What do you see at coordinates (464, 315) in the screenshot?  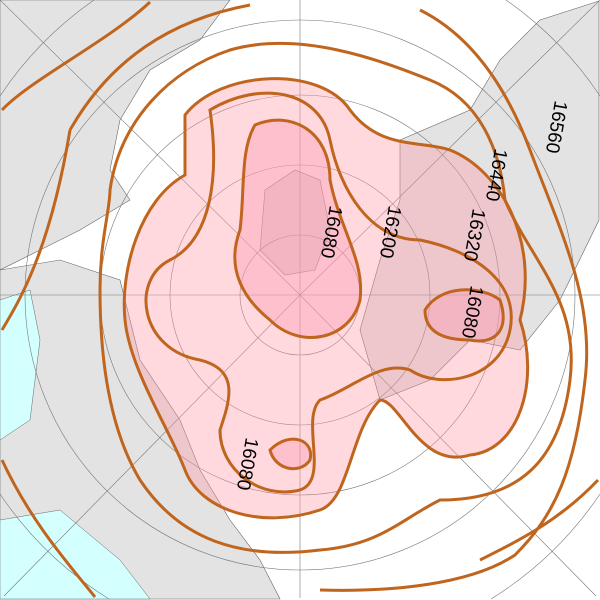 I see `contour-16080-east` at bounding box center [464, 315].